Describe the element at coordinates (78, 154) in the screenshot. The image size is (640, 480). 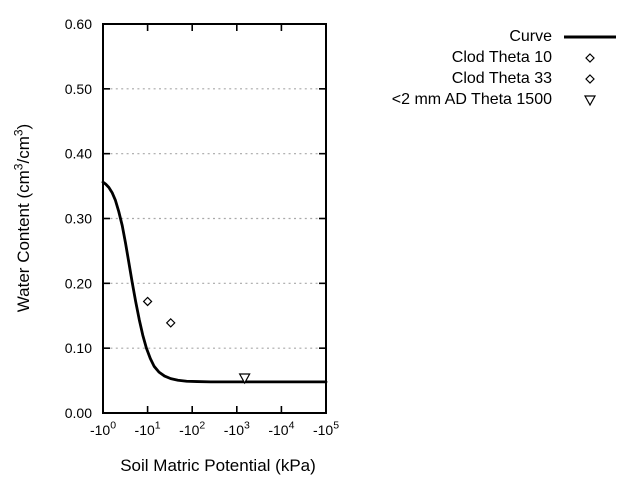
I see `y-tick-label: 0.40` at that location.